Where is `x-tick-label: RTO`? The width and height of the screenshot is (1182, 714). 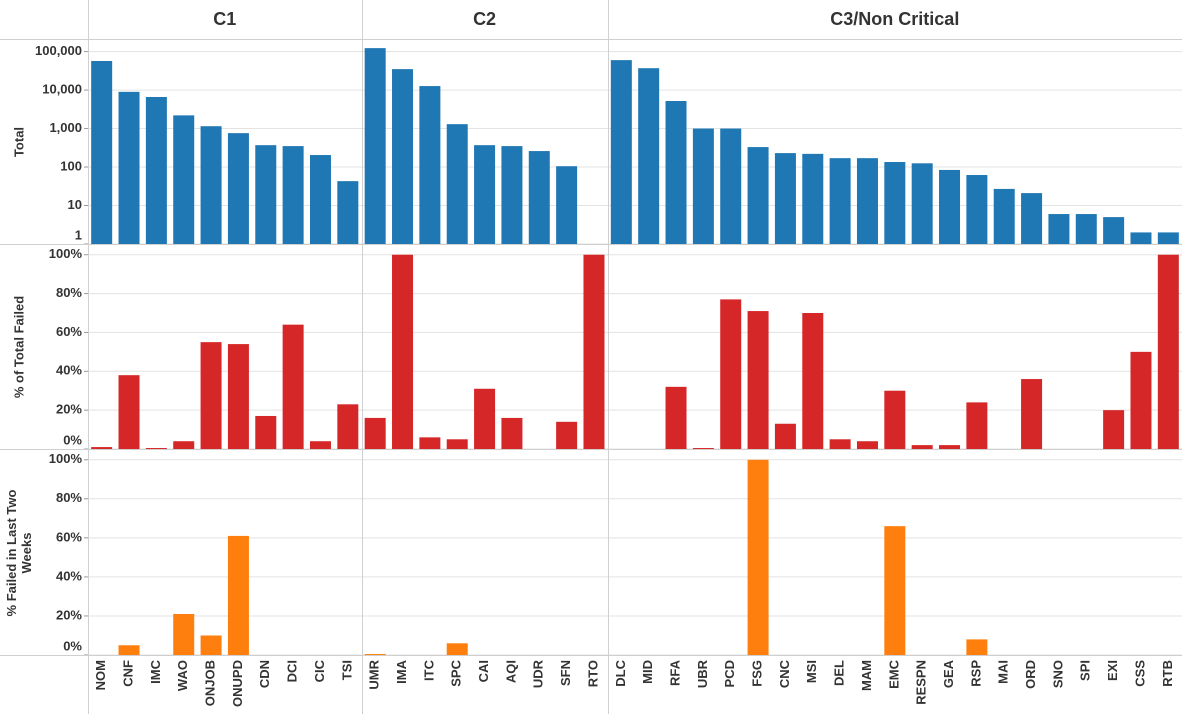
x-tick-label: RTO is located at coordinates (592, 673).